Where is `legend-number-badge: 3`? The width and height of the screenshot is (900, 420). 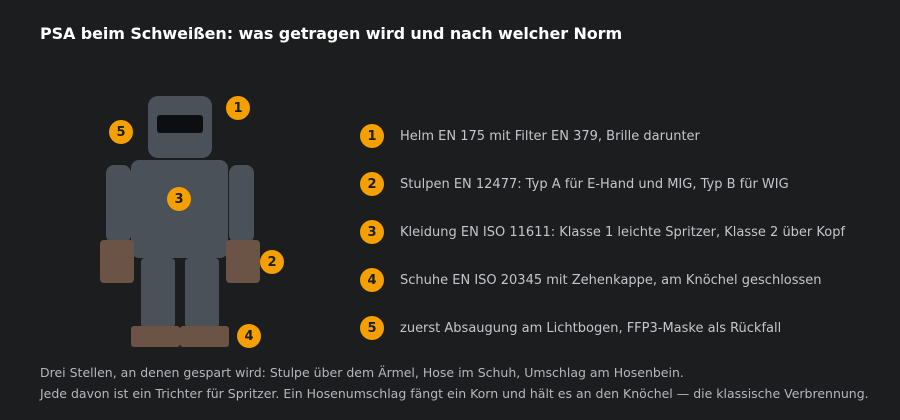
legend-number-badge: 3 is located at coordinates (372, 232).